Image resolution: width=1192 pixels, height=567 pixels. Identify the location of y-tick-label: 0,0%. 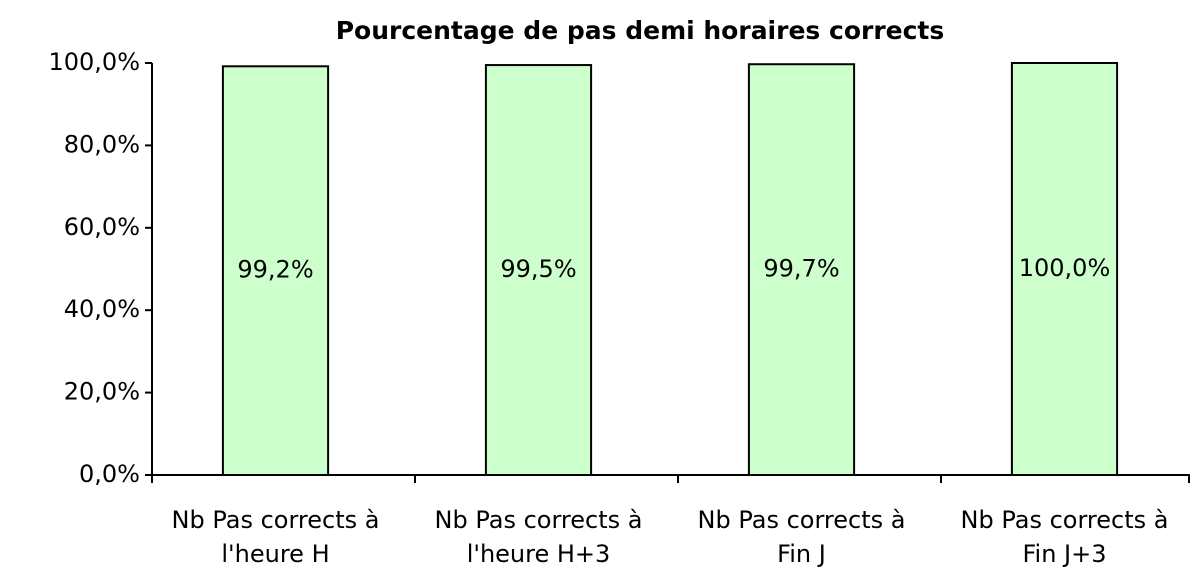
(109, 474).